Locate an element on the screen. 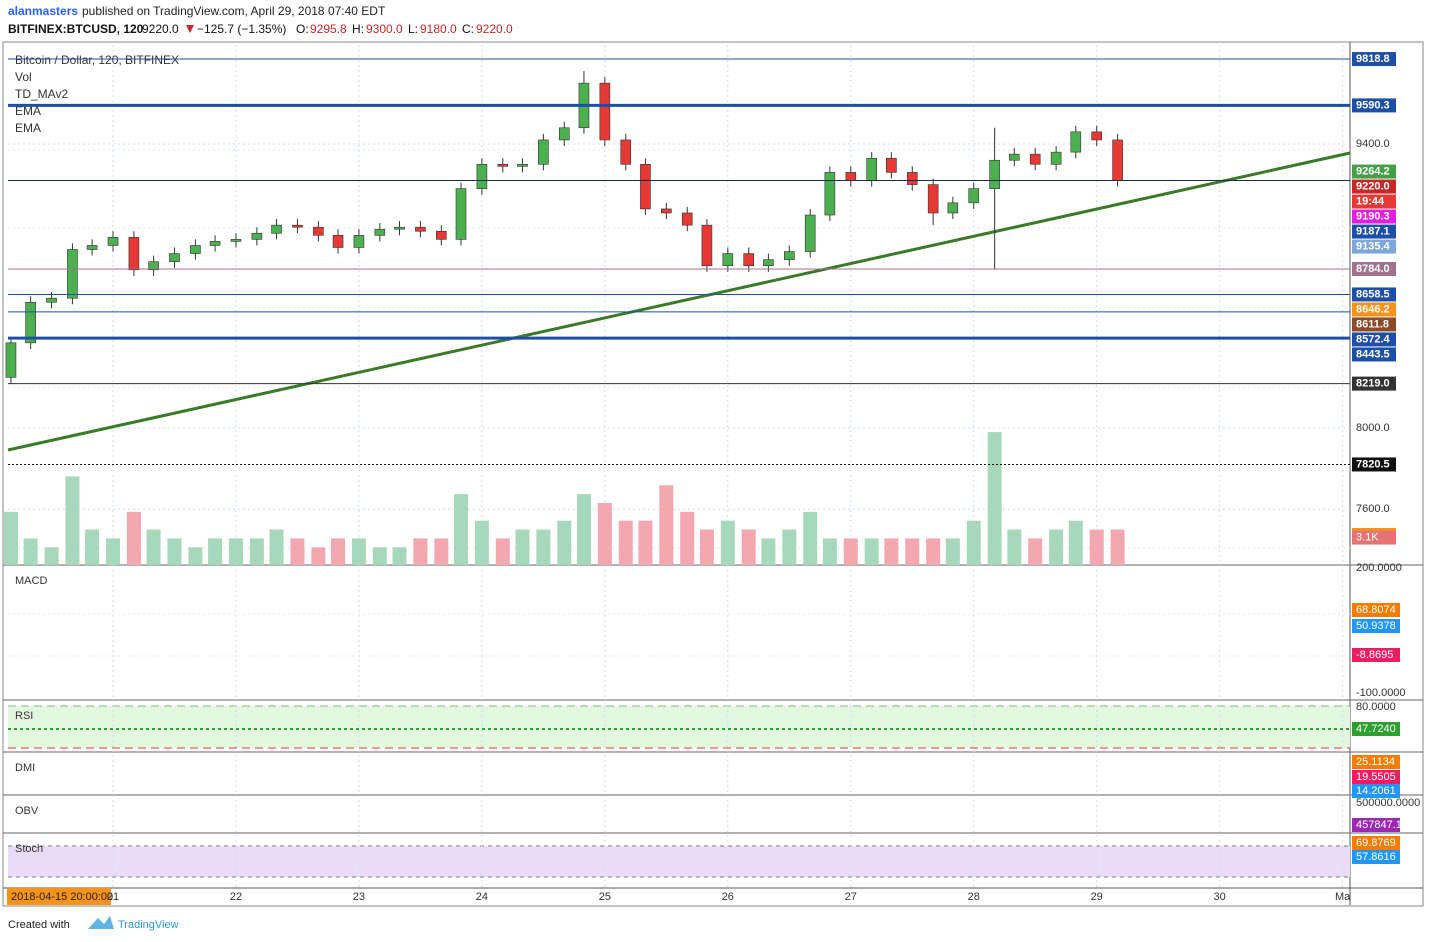 Image resolution: width=1429 pixels, height=942 pixels. x-tick-label: 27 is located at coordinates (851, 897).